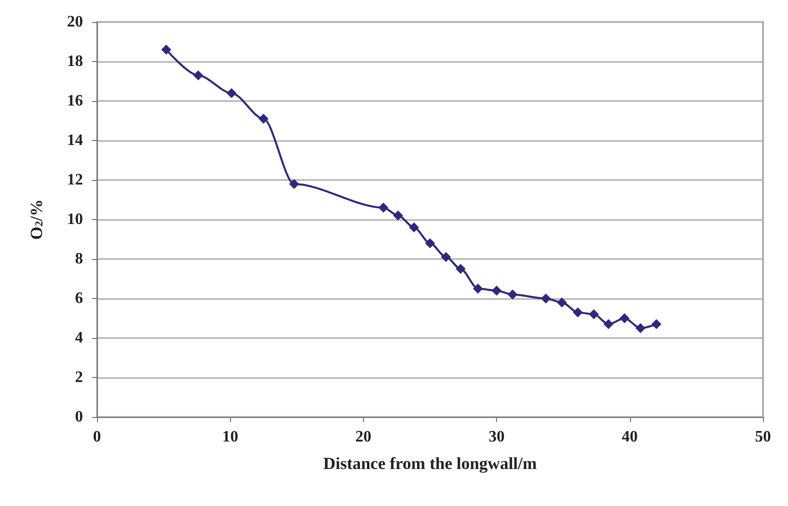 This screenshot has height=506, width=788. I want to click on y-tick-label: 18, so click(75, 61).